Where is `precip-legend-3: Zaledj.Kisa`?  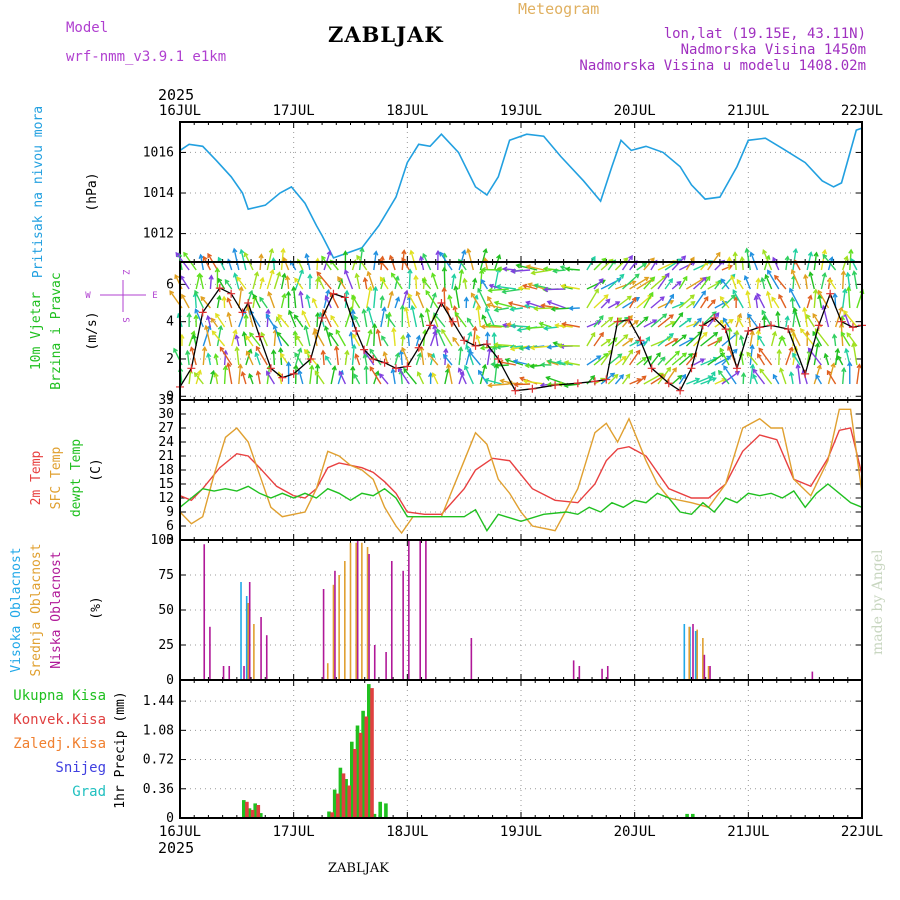 precip-legend-3: Zaledj.Kisa is located at coordinates (59, 744).